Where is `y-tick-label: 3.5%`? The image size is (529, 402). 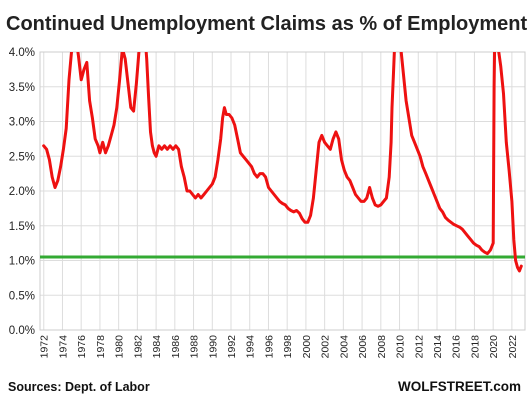 y-tick-label: 3.5% is located at coordinates (22, 88).